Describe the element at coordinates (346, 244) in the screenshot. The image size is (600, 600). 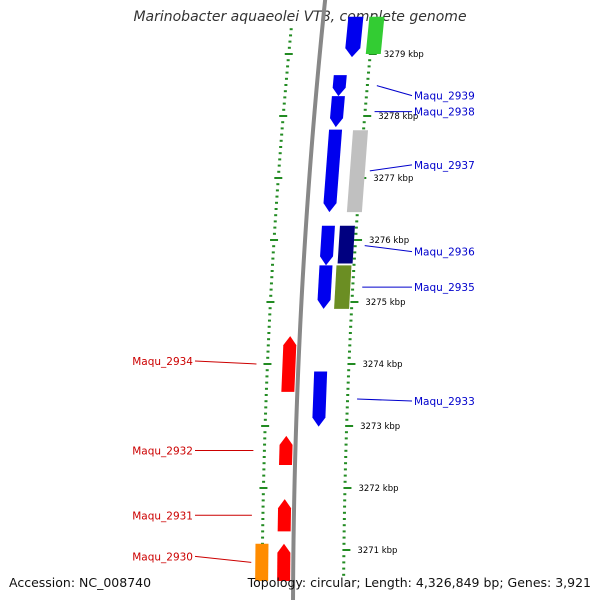
I see `feature-navy-block` at that location.